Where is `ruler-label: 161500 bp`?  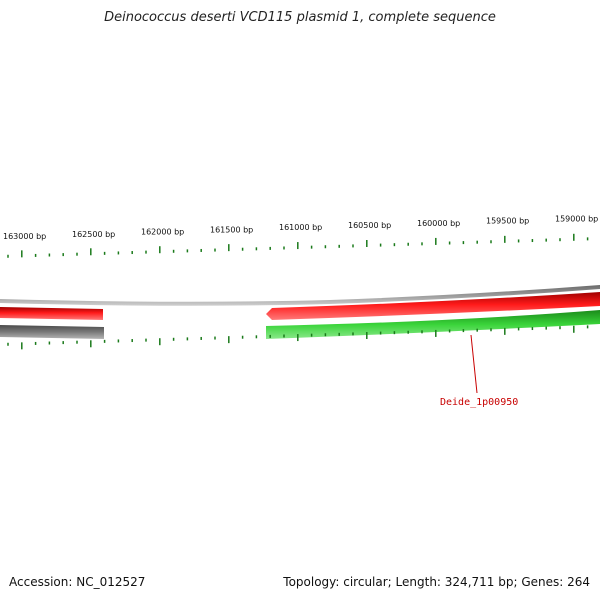
ruler-label: 161500 bp is located at coordinates (231, 229).